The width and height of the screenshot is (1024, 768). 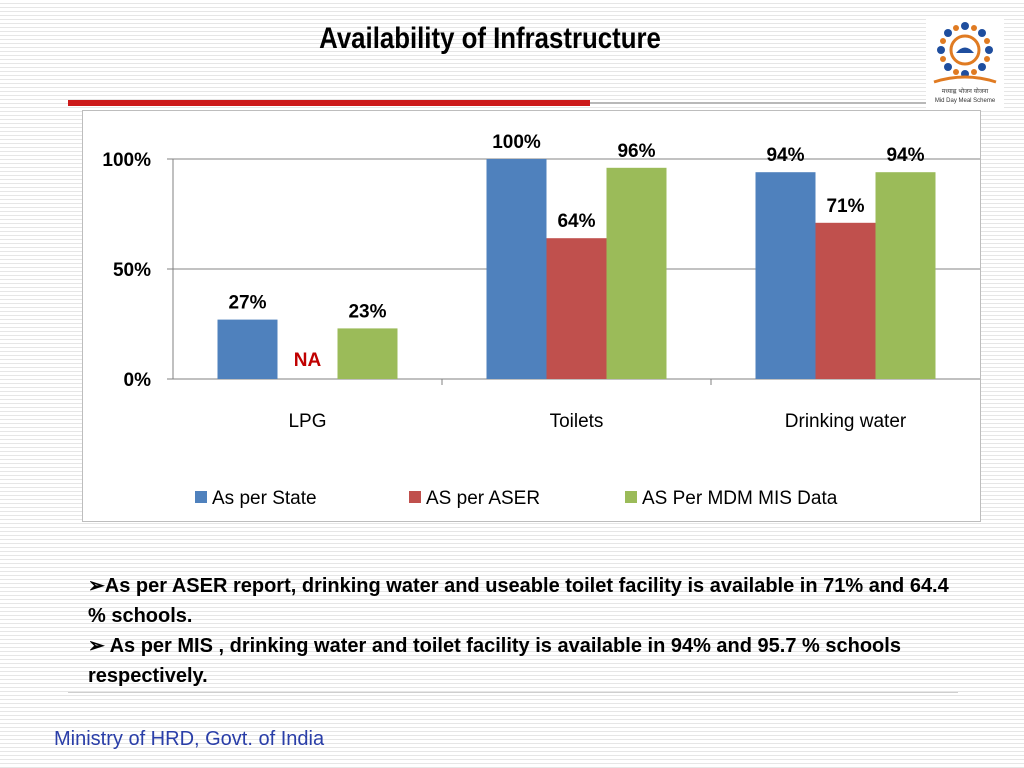 What do you see at coordinates (636, 151) in the screenshot?
I see `data-label: 96%` at bounding box center [636, 151].